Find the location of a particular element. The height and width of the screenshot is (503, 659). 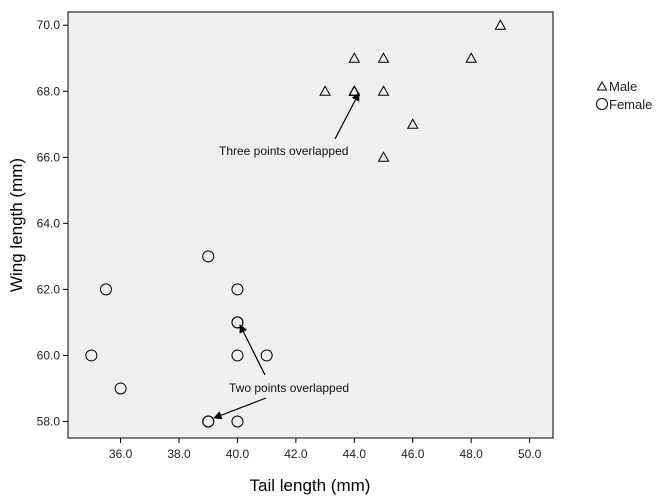

legend-triangle-icon is located at coordinates (602, 85).